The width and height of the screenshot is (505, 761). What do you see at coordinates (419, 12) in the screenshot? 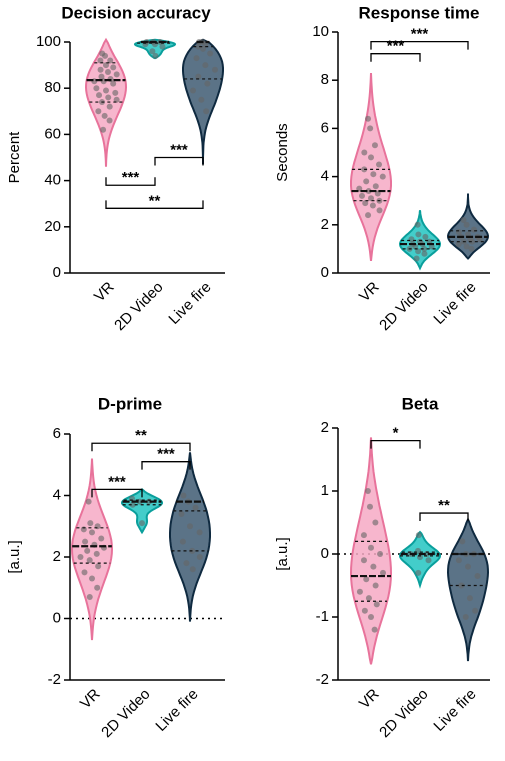
I see `panel-title: Response time` at bounding box center [419, 12].